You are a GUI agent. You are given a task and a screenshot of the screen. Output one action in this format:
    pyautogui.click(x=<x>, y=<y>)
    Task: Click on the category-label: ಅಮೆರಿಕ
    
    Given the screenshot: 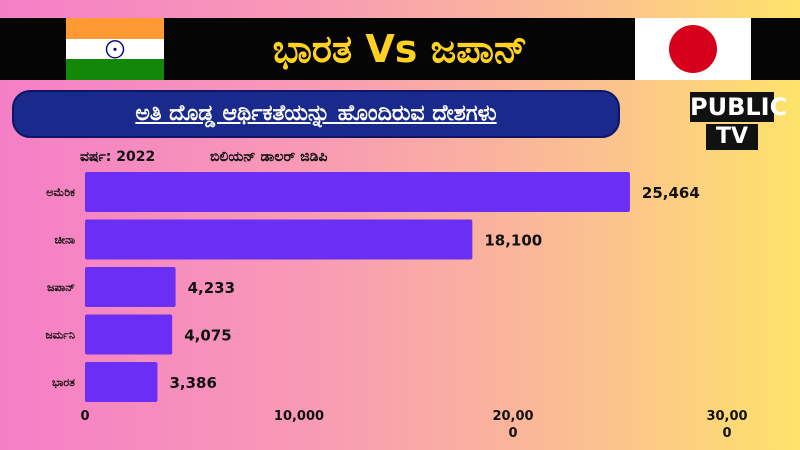 What is the action you would take?
    pyautogui.click(x=60, y=192)
    